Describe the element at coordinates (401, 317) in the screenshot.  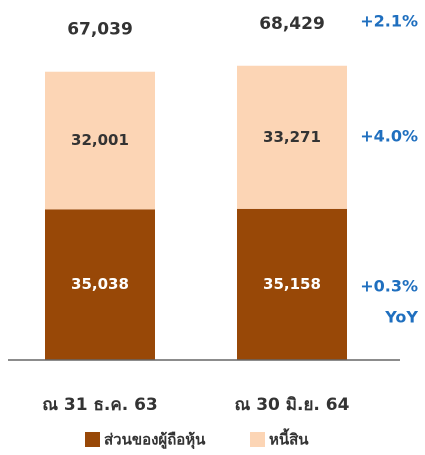
I see `annotation: YoY` at that location.